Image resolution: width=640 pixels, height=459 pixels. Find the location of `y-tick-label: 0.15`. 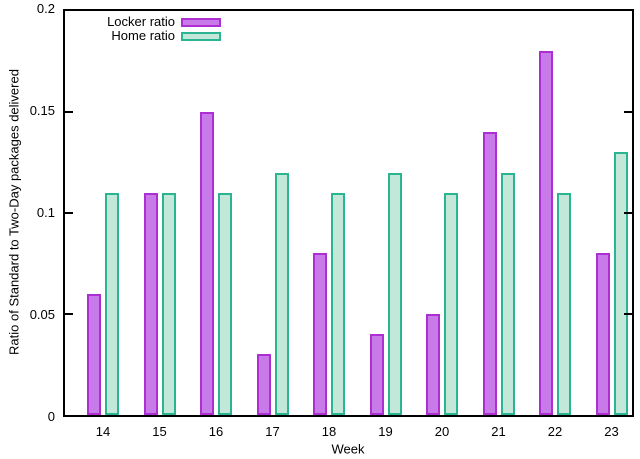

y-tick-label: 0.15 is located at coordinates (42, 110).